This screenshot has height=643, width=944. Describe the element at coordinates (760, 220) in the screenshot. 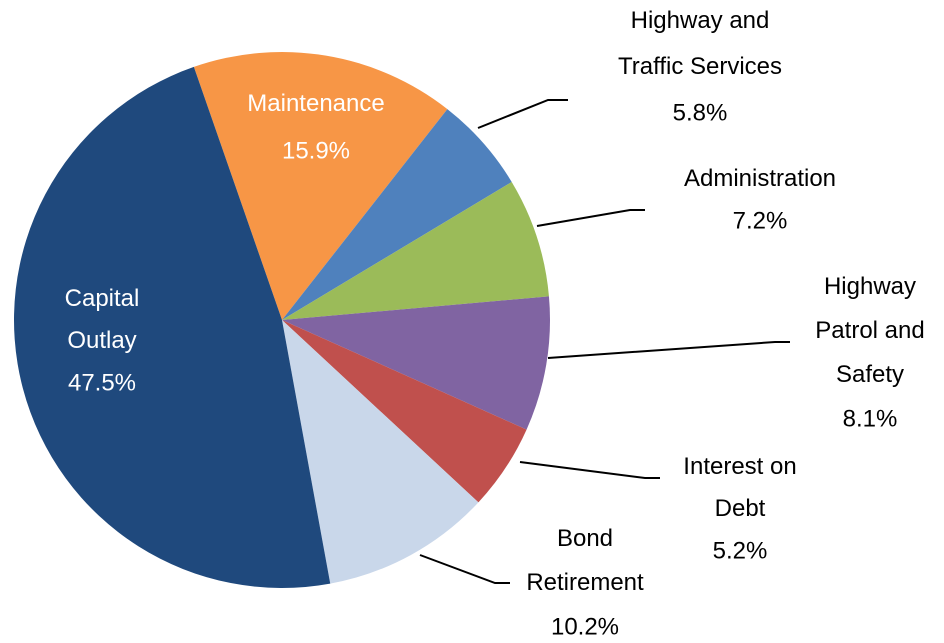

I see `value-label: 7.2%` at that location.